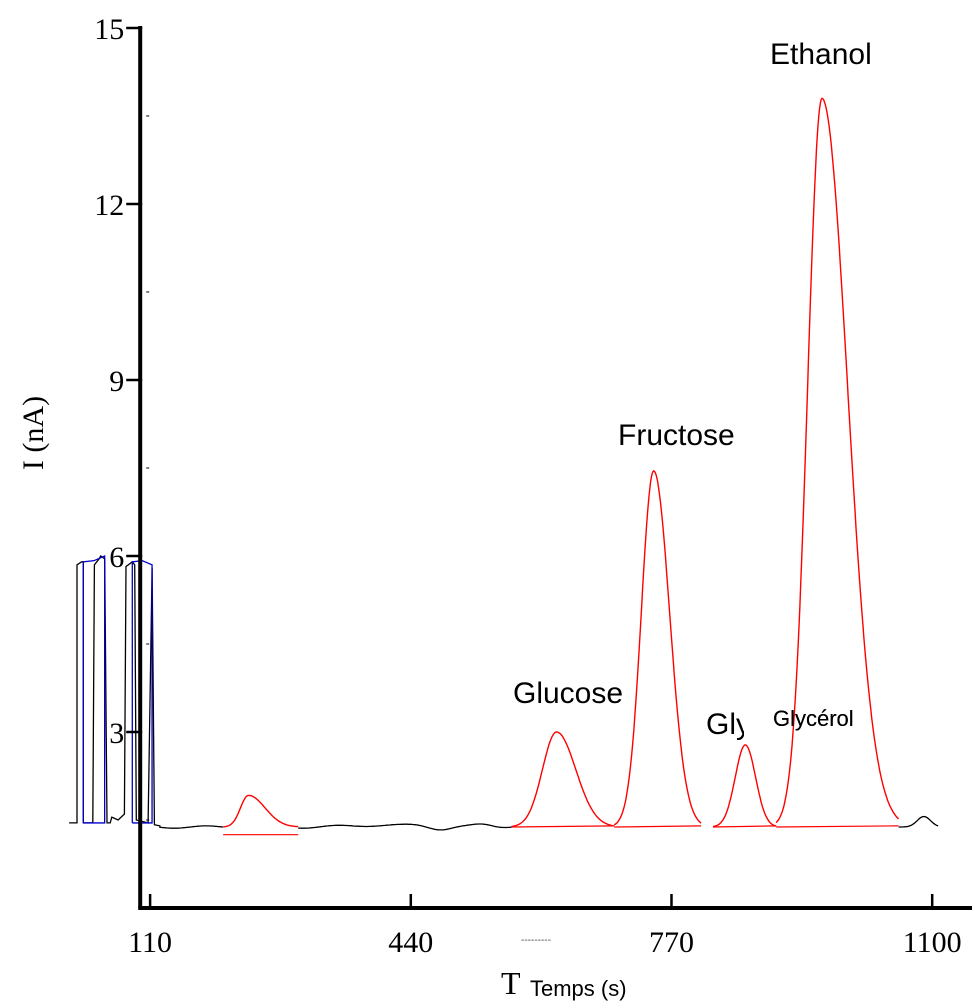 The image size is (976, 1002). What do you see at coordinates (536, 940) in the screenshot?
I see `legend-fragment: ---------` at bounding box center [536, 940].